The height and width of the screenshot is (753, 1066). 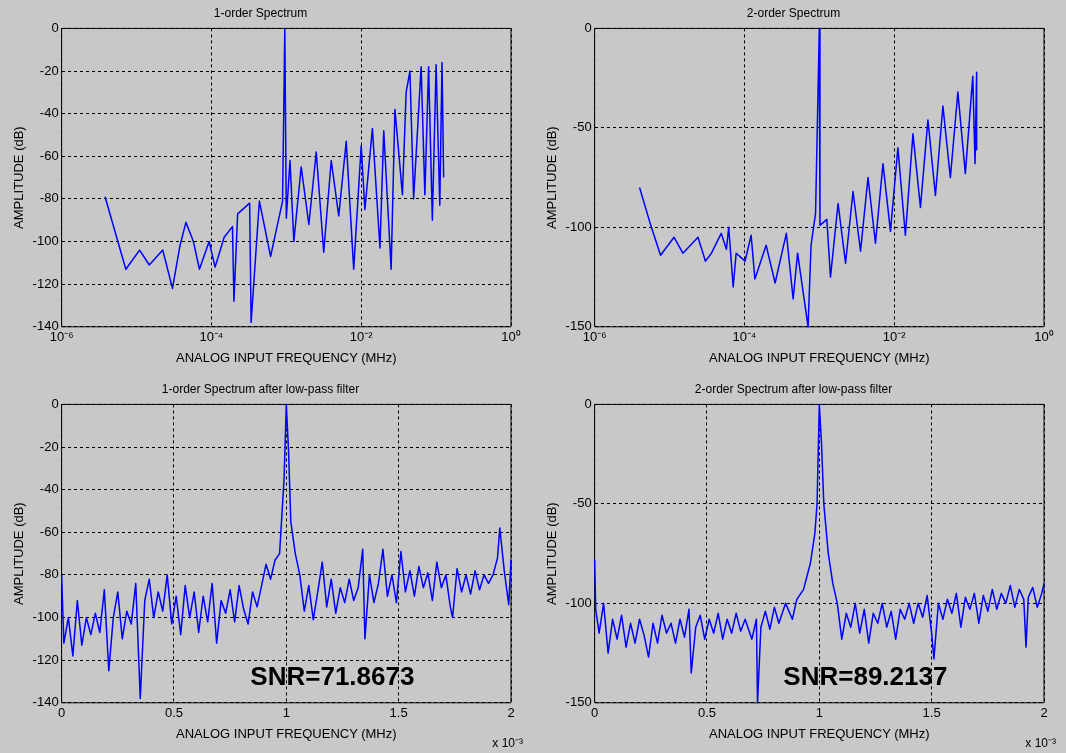 I want to click on y-tick-label: -150, so click(x=578, y=702).